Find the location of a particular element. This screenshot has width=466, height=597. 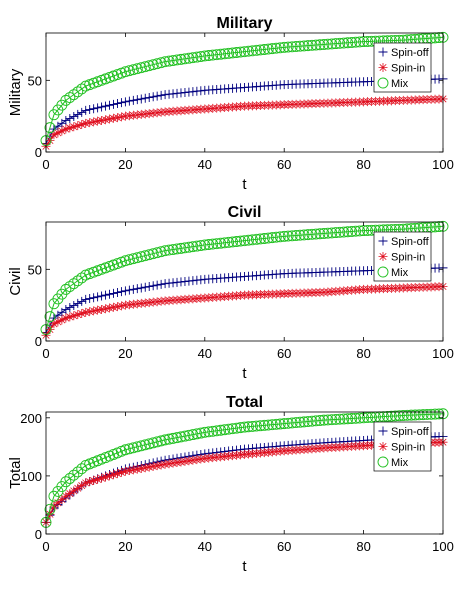

x-tick-label: 40 is located at coordinates (205, 353).